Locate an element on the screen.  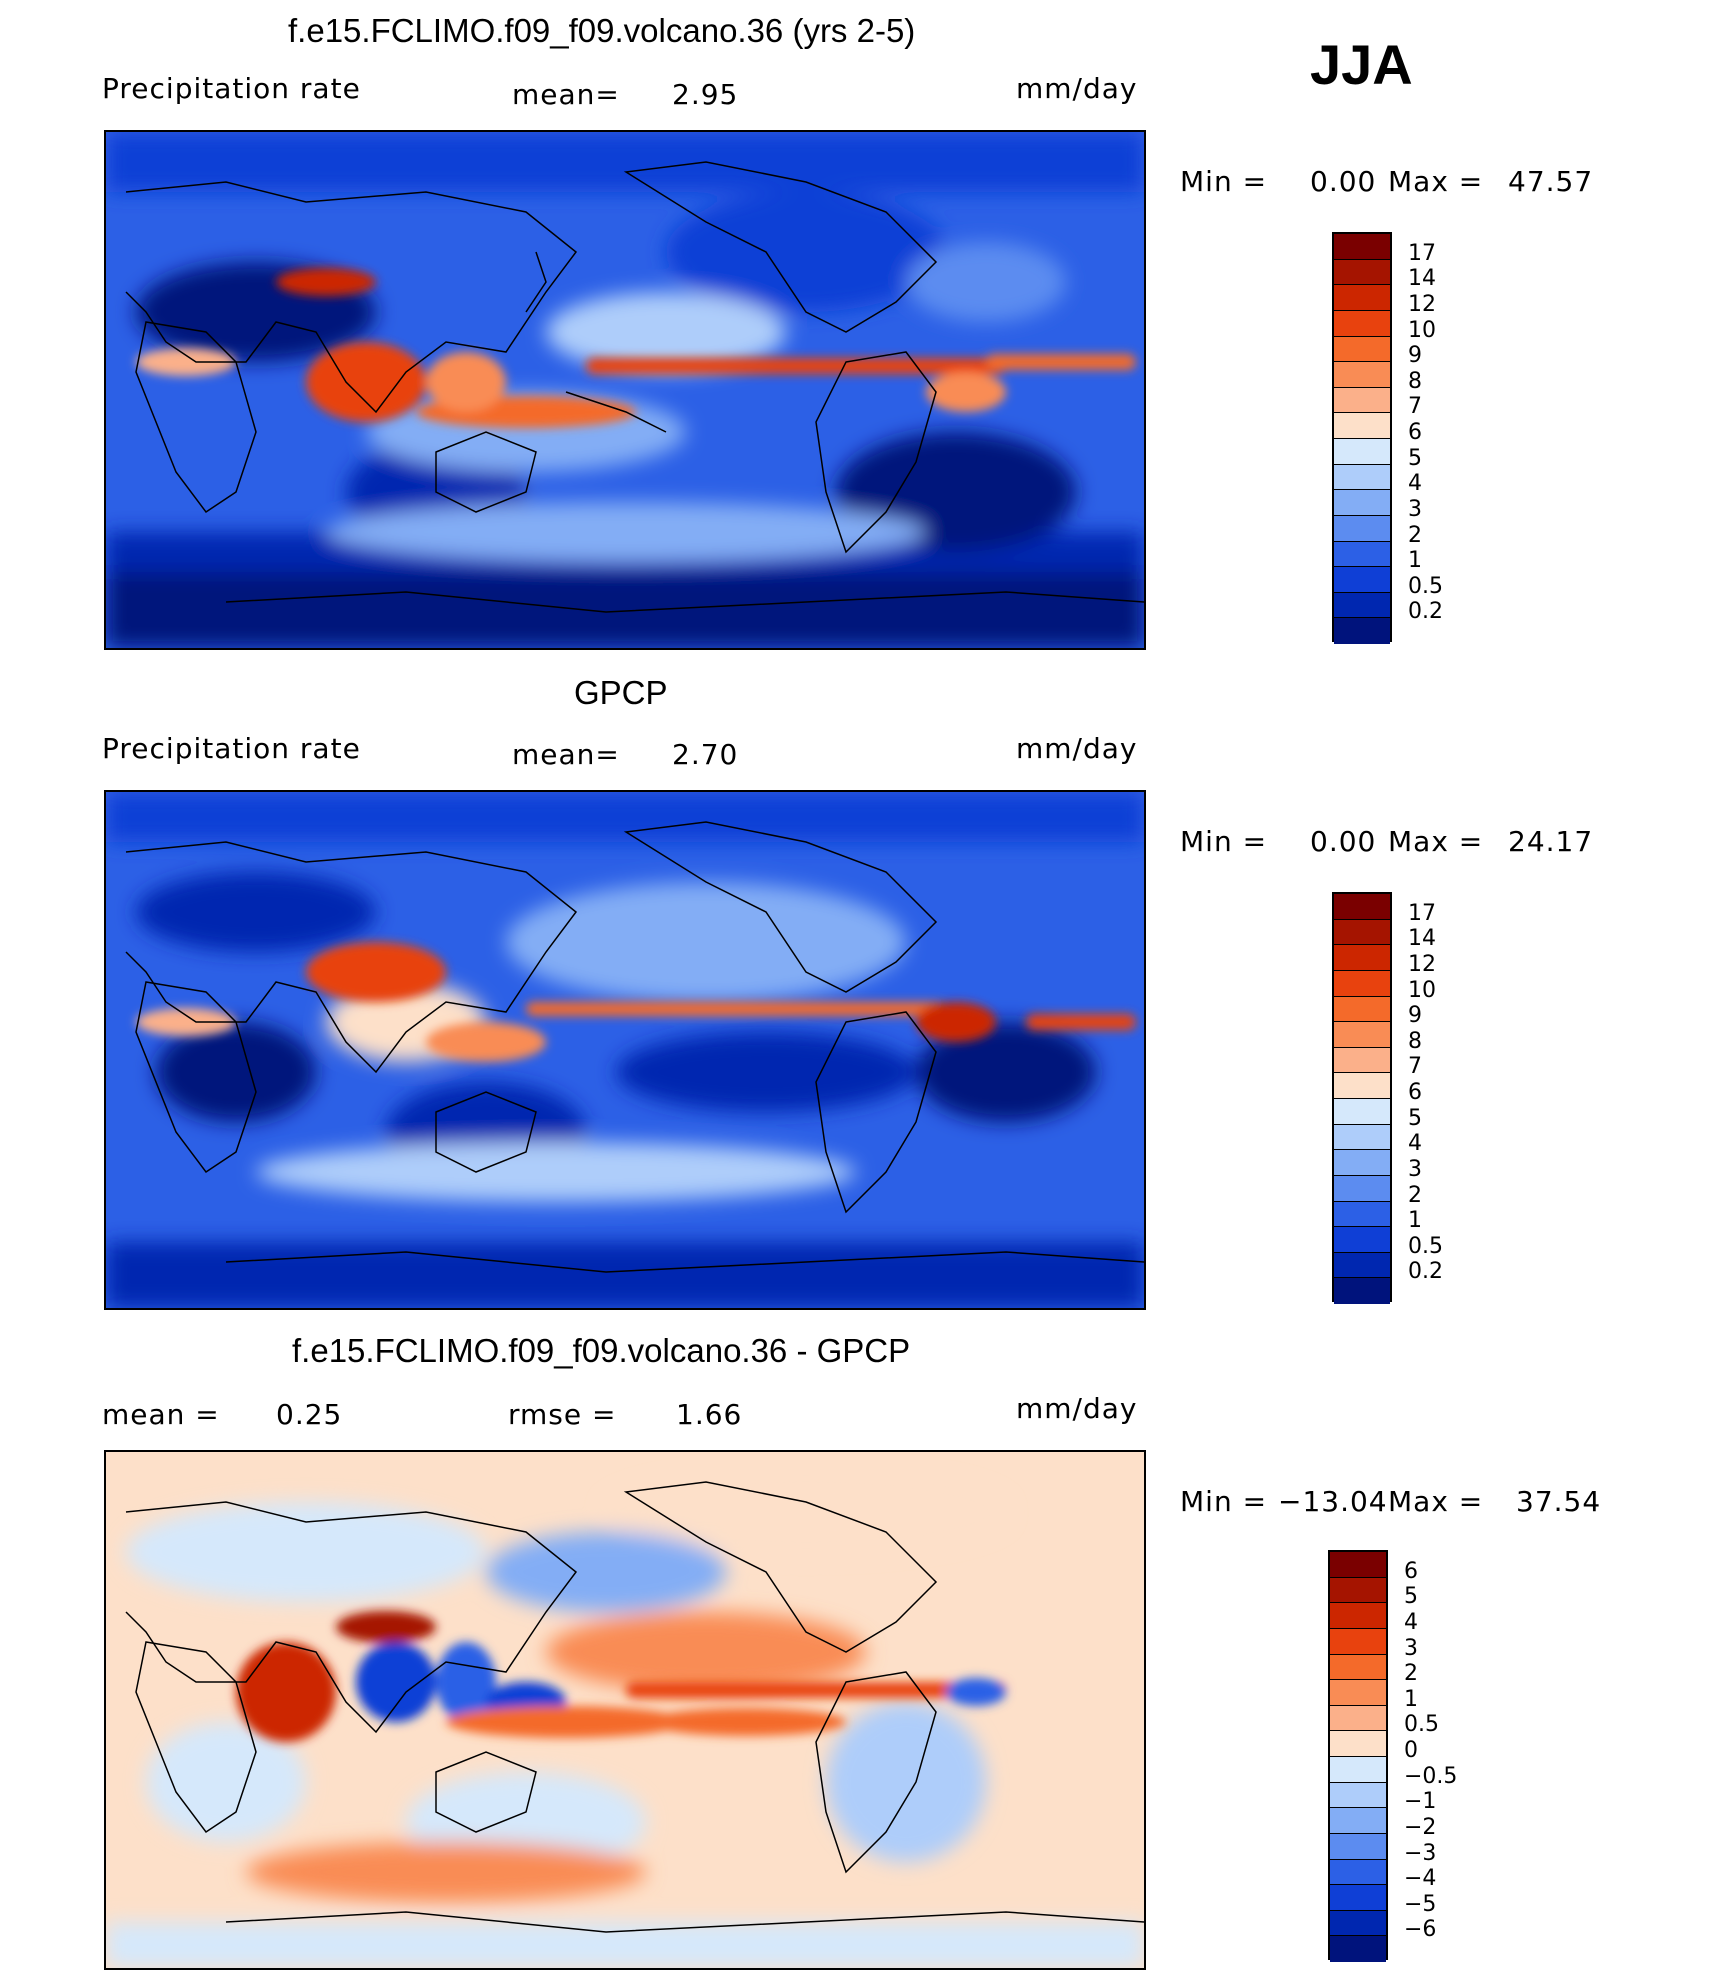
panel2-min-label: Min = is located at coordinates (1224, 841).